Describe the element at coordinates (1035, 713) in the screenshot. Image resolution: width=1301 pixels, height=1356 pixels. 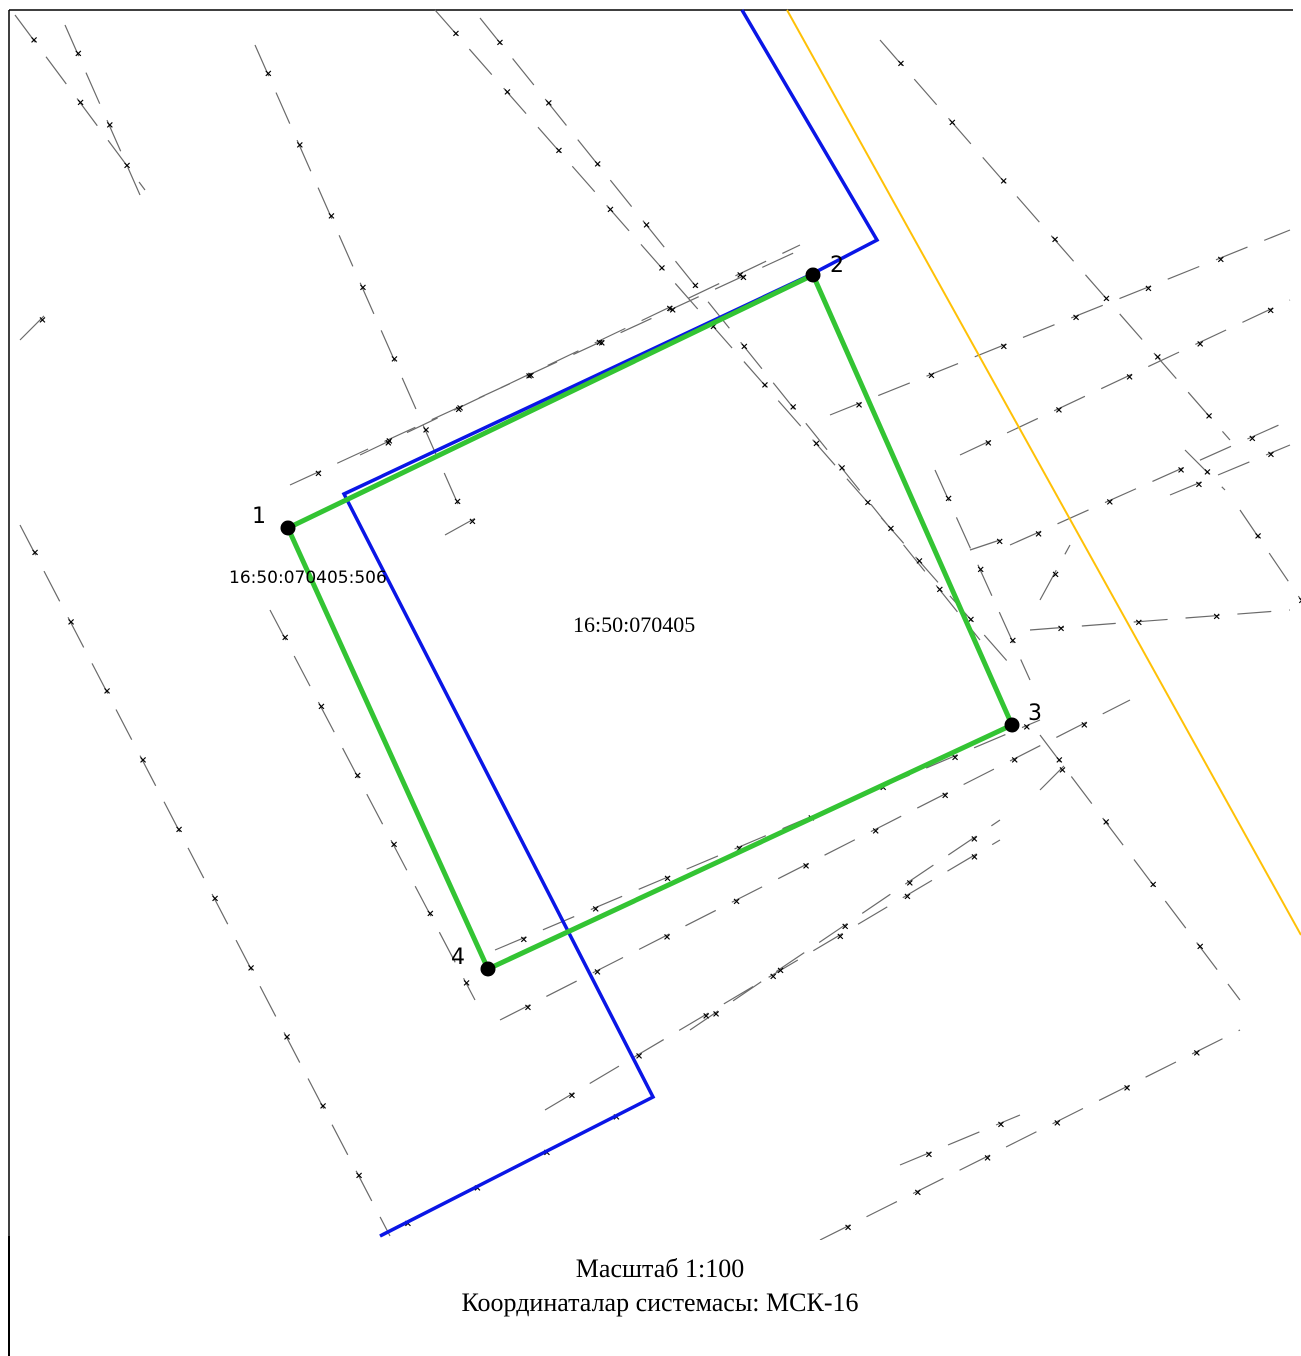
I see `vertex-label-3: 3` at that location.